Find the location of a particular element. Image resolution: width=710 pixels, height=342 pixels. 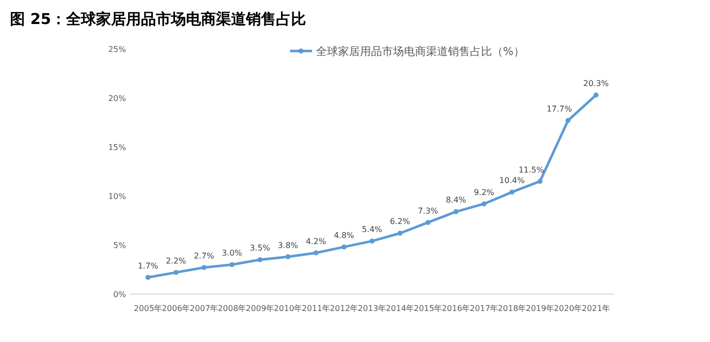

data-label: 6.2% is located at coordinates (400, 221).